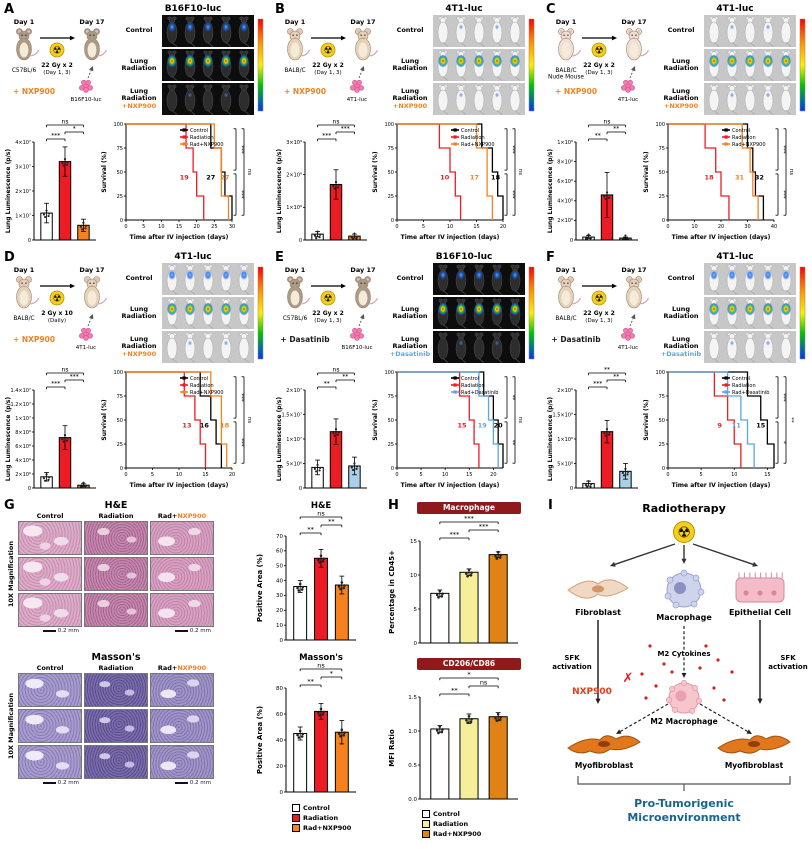  I want to click on imaging-row-label: Lung Radiation +NXP900, so click(681, 99).